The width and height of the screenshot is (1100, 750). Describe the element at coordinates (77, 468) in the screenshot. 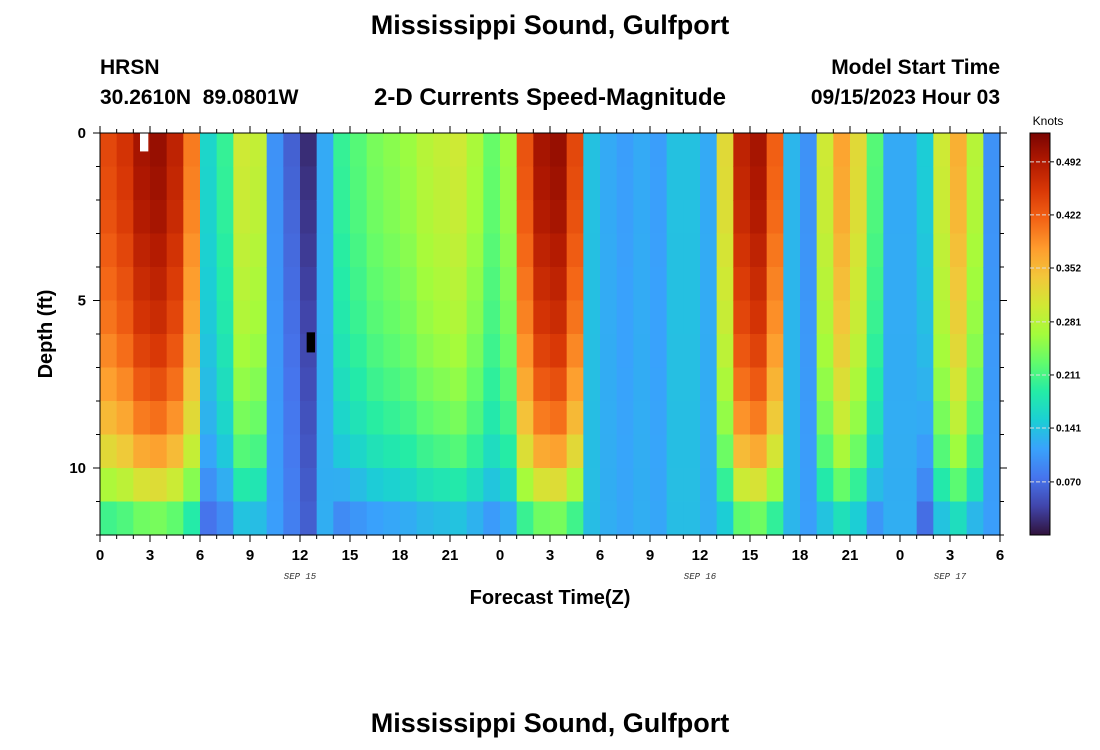

I see `y-tick-label: 10` at that location.